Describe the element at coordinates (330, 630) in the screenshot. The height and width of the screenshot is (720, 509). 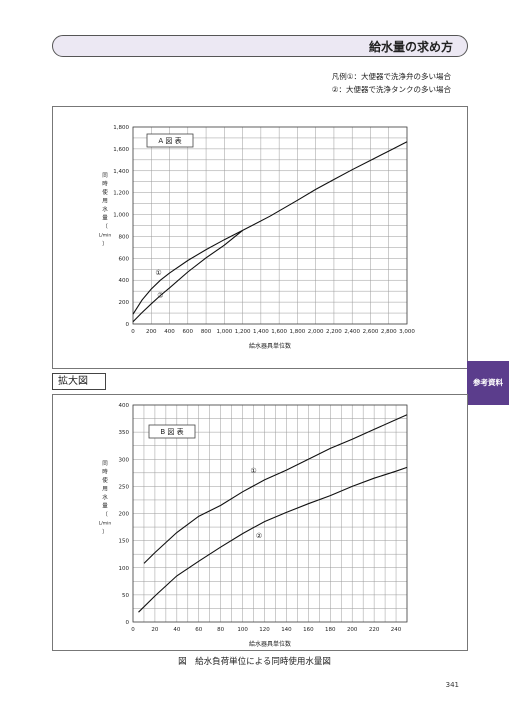
I see `x-tick-label: 180` at that location.